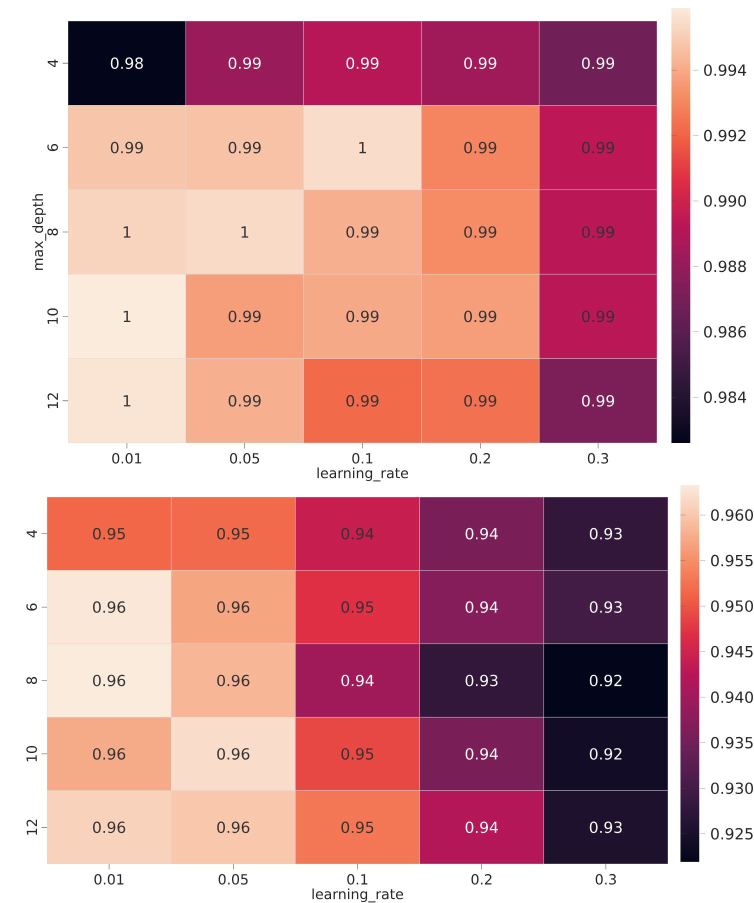  I want to click on color-bar-label: 0.992, so click(725, 136).